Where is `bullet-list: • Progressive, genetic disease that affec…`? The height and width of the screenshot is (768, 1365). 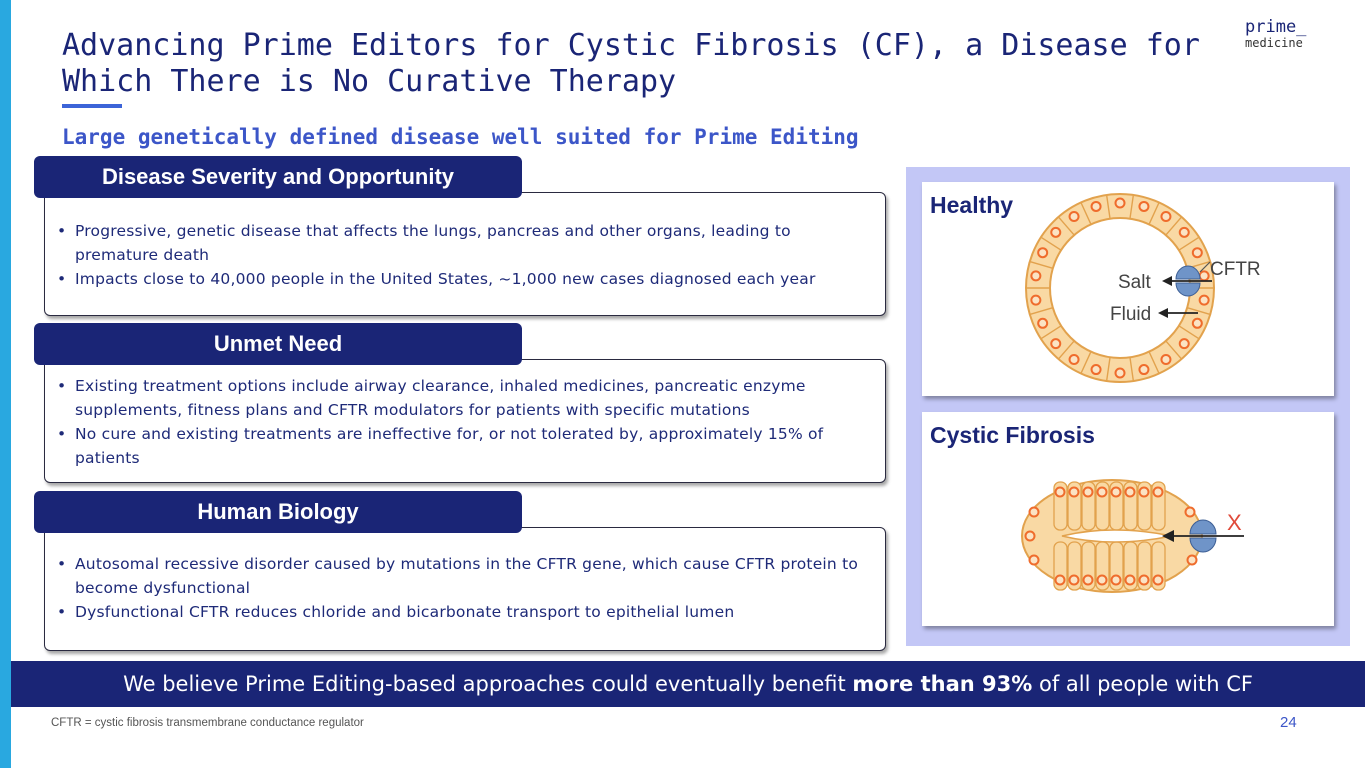 bullet-list: • Progressive, genetic disease that affec… is located at coordinates (464, 255).